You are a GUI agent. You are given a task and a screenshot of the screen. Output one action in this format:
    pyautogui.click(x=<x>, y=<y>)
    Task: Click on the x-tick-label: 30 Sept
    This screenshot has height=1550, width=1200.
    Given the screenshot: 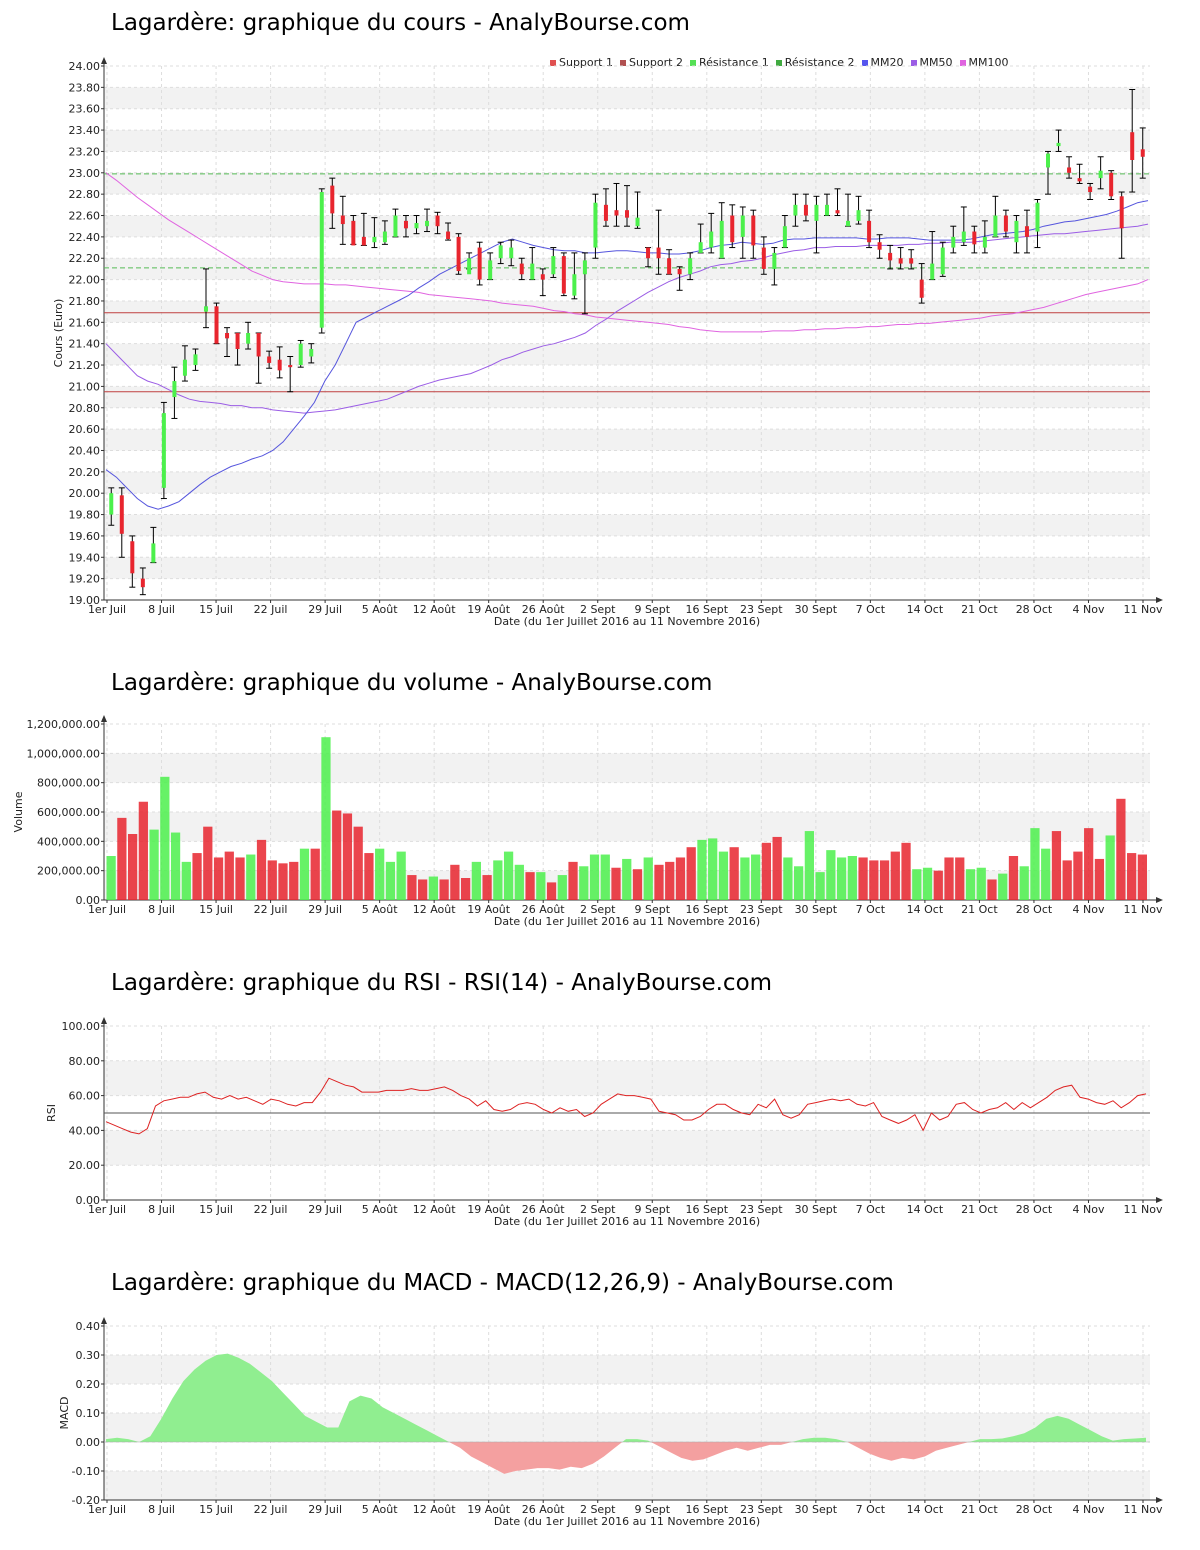 What is the action you would take?
    pyautogui.click(x=816, y=609)
    